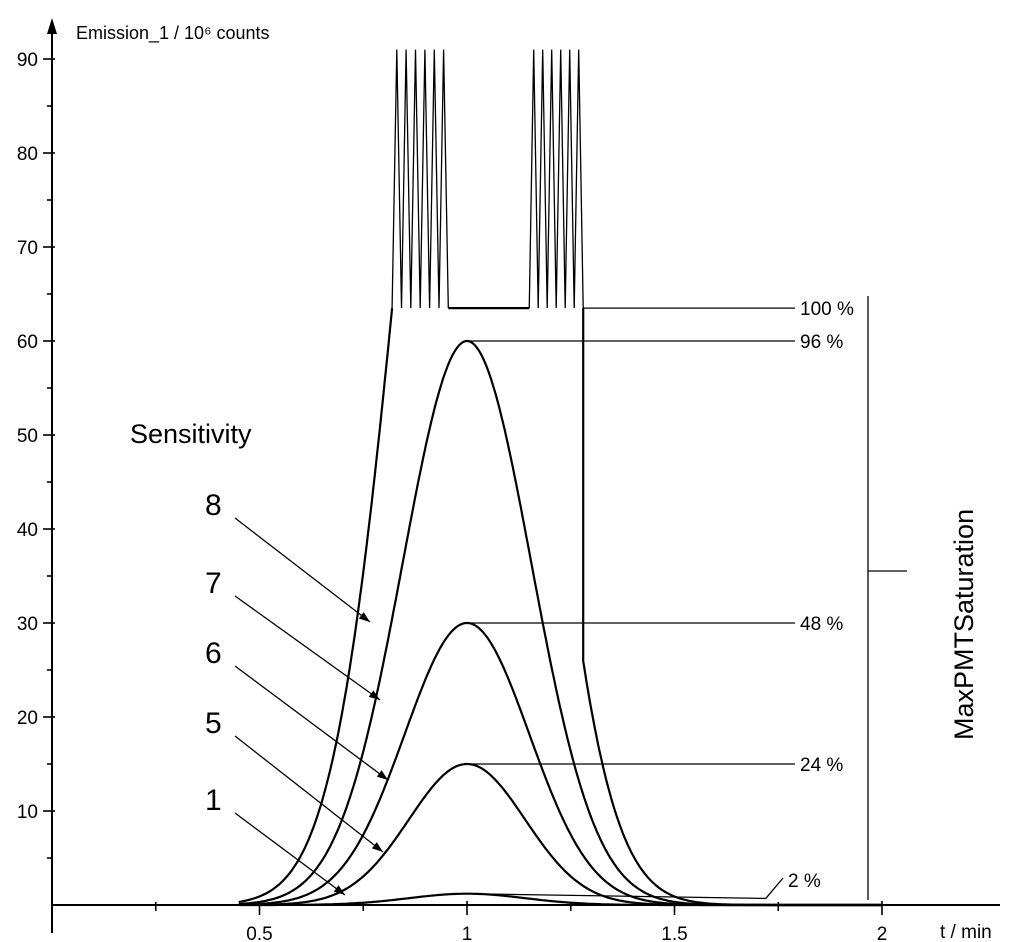  I want to click on sensitivity-label: 6, so click(213, 653).